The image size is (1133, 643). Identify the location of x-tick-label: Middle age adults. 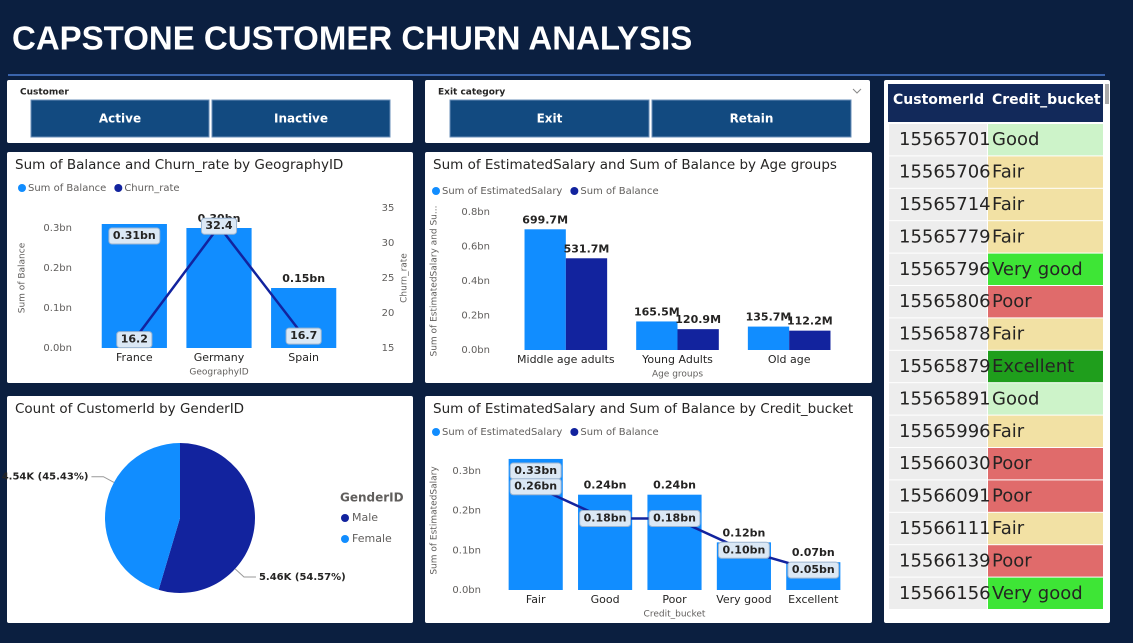
(566, 359).